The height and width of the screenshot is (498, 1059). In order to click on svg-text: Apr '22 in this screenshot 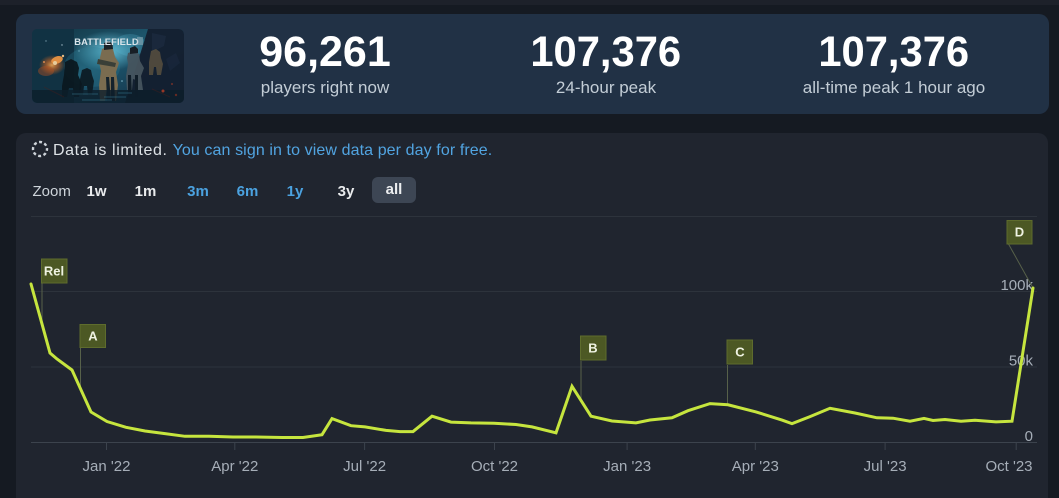, I will do `click(234, 466)`.